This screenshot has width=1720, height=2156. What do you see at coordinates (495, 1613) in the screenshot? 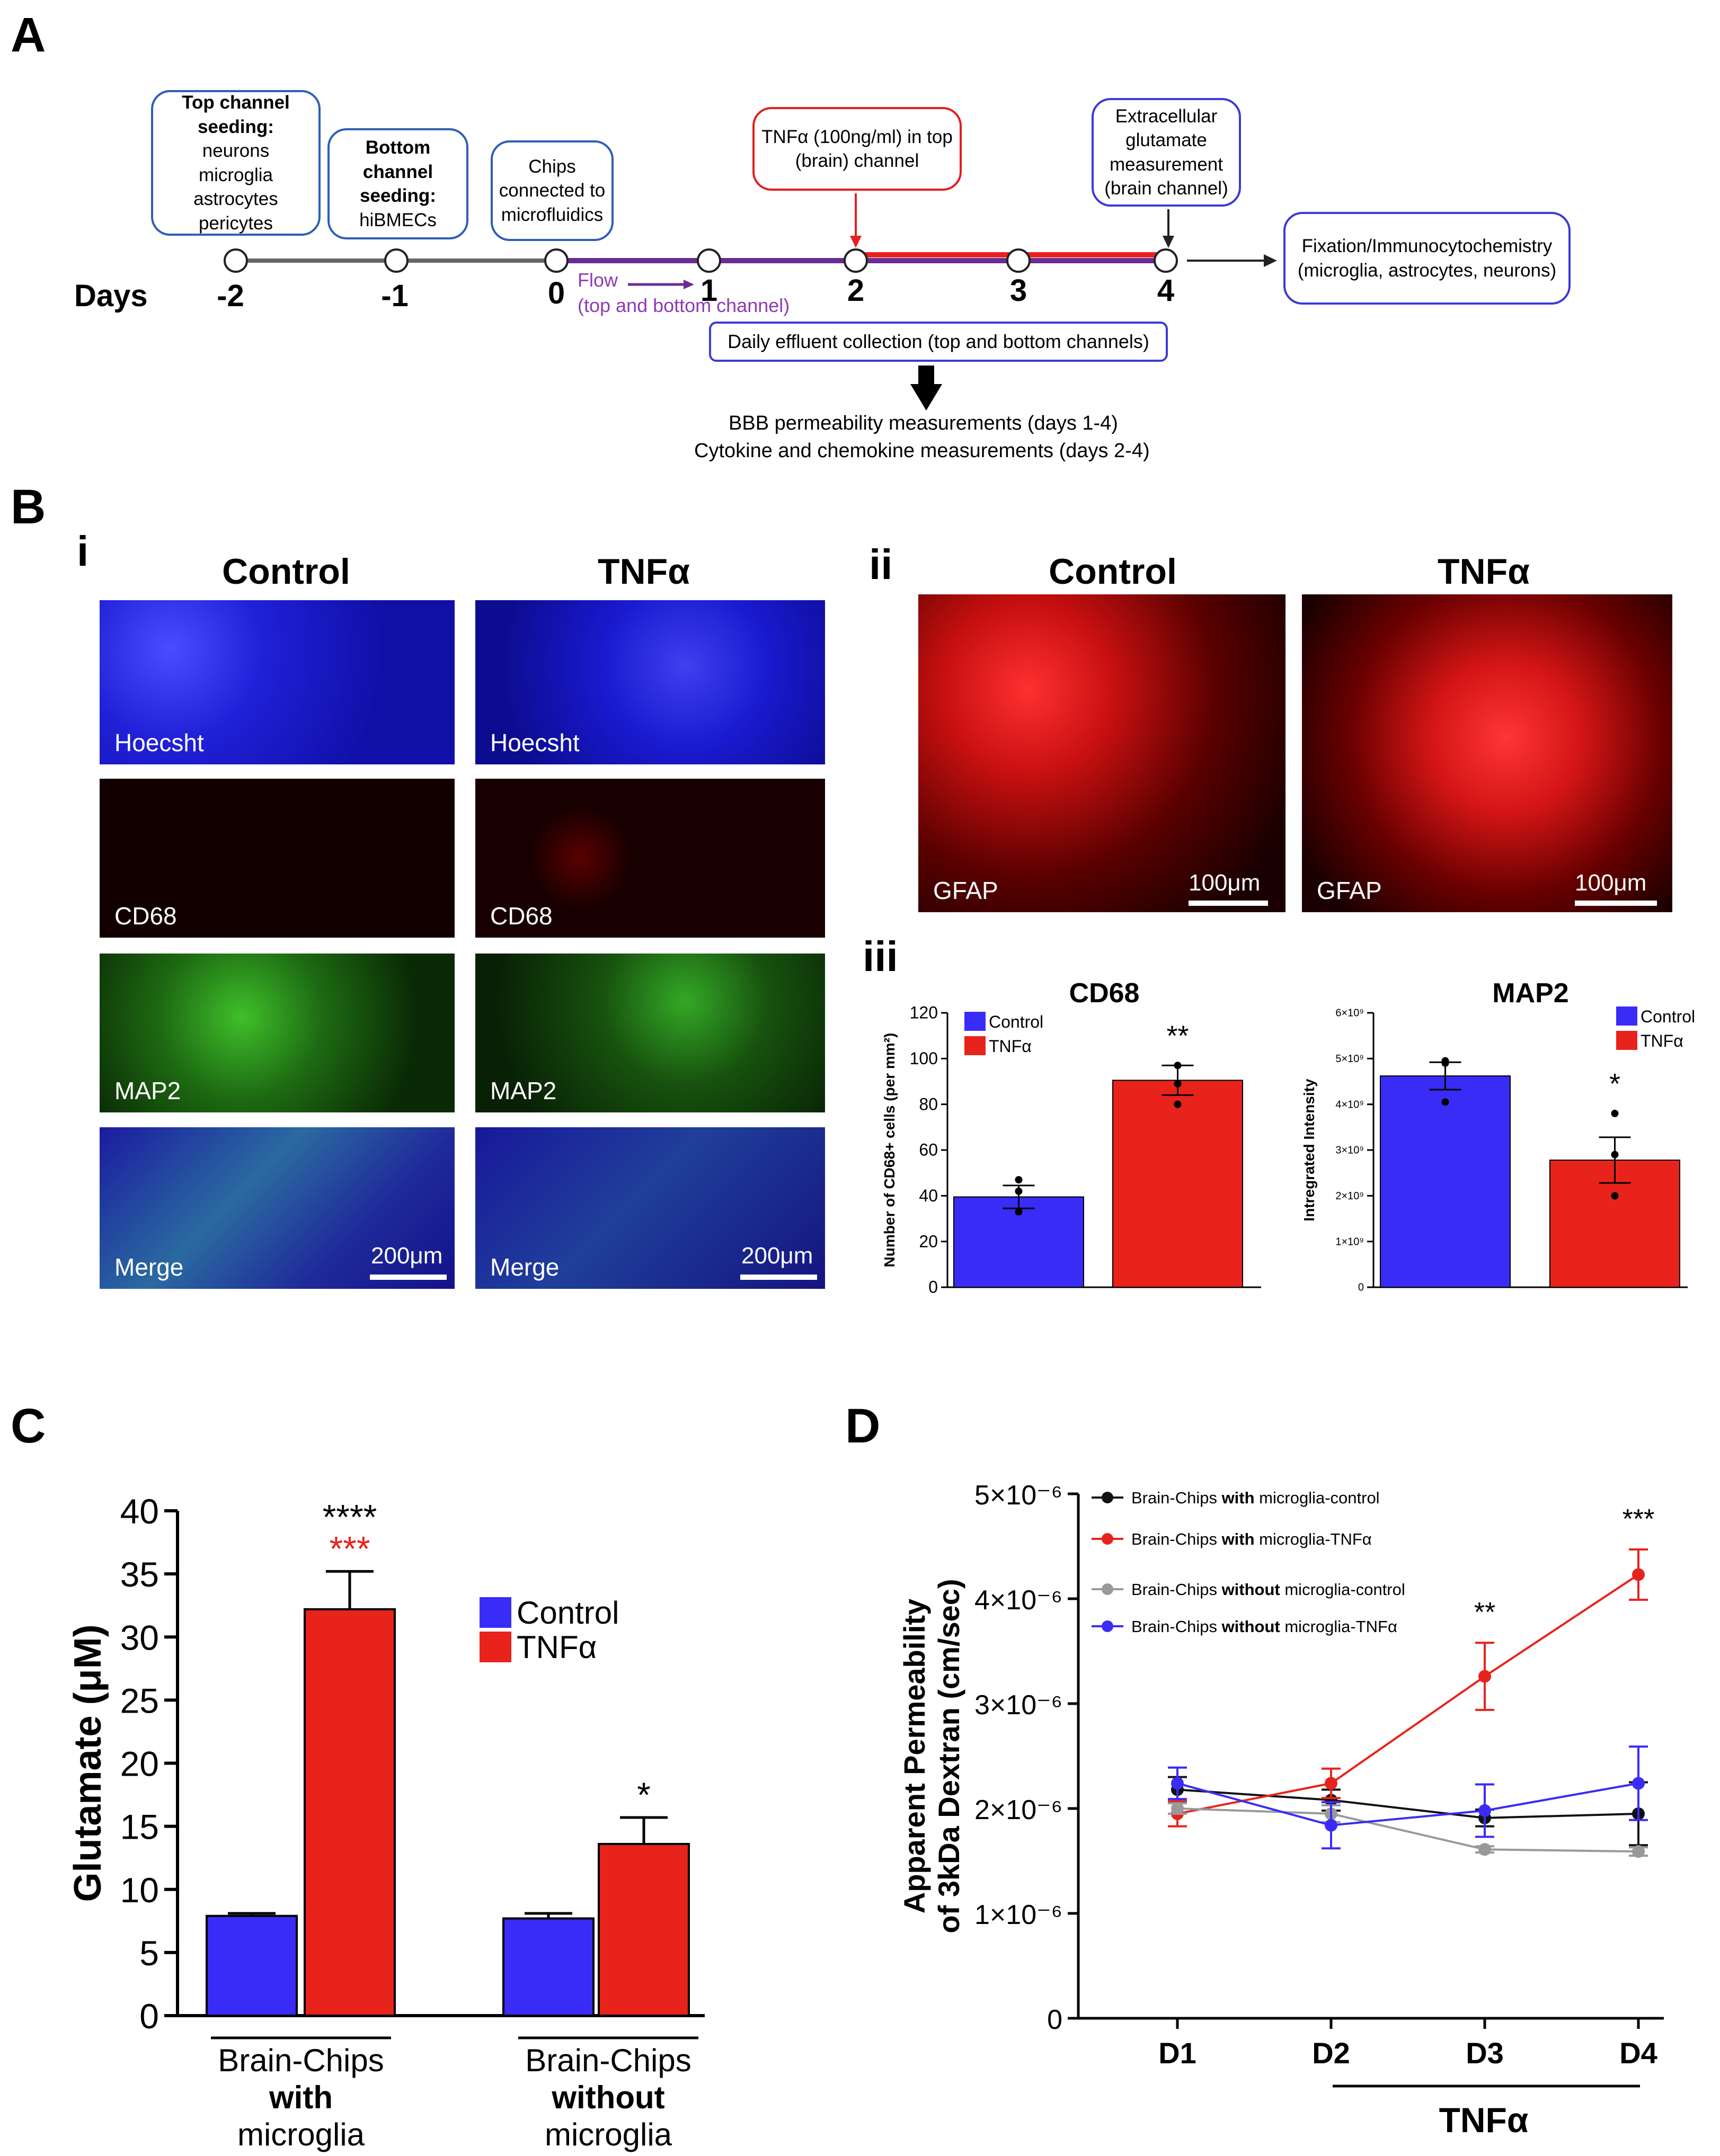
I see `legend-swatch` at bounding box center [495, 1613].